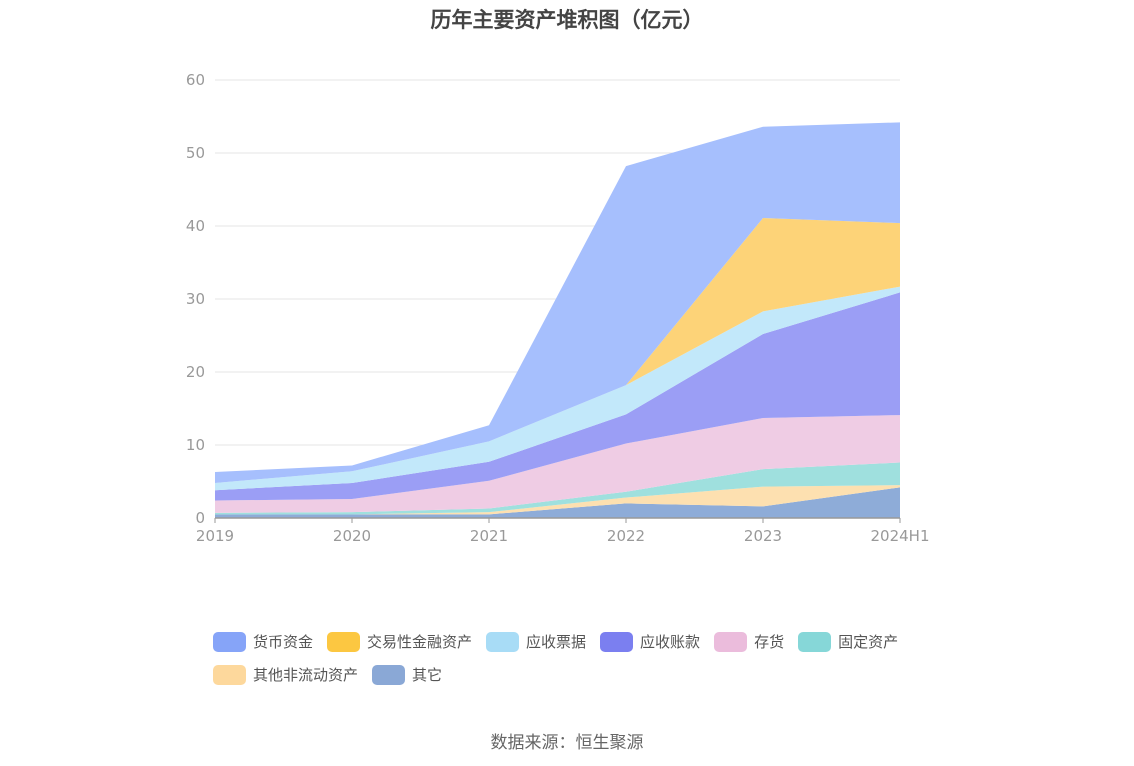  I want to click on legend-label: 存货, so click(769, 642).